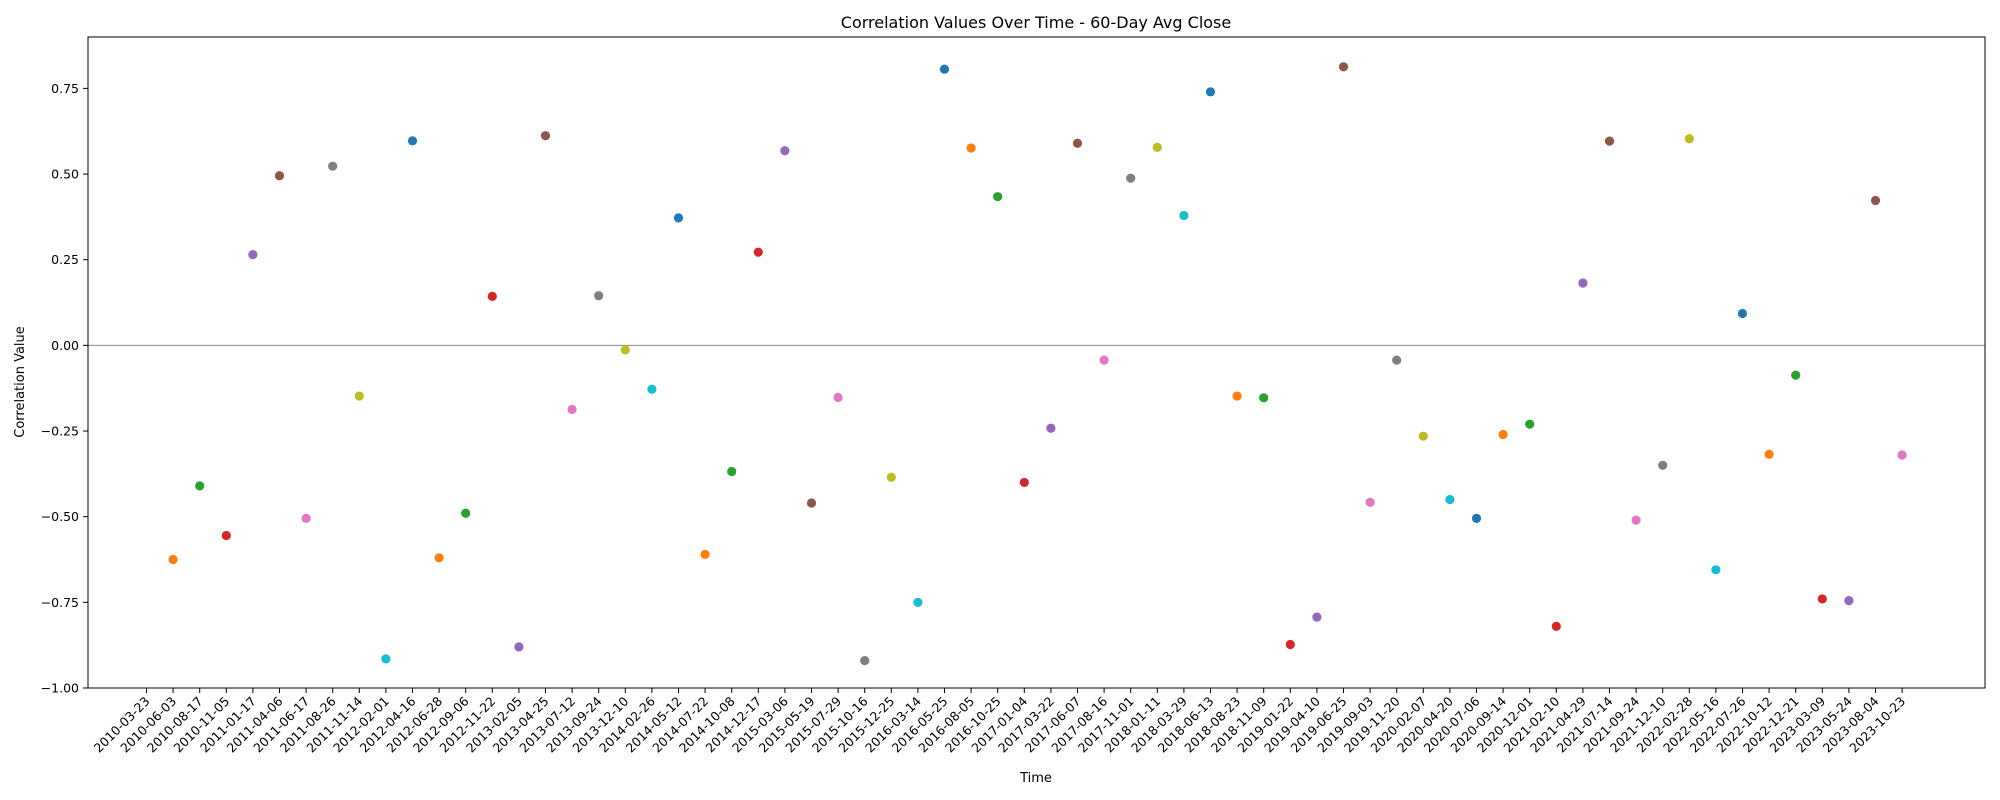 This screenshot has width=2000, height=800. Describe the element at coordinates (65, 345) in the screenshot. I see `y-tick-label: 0.00` at that location.